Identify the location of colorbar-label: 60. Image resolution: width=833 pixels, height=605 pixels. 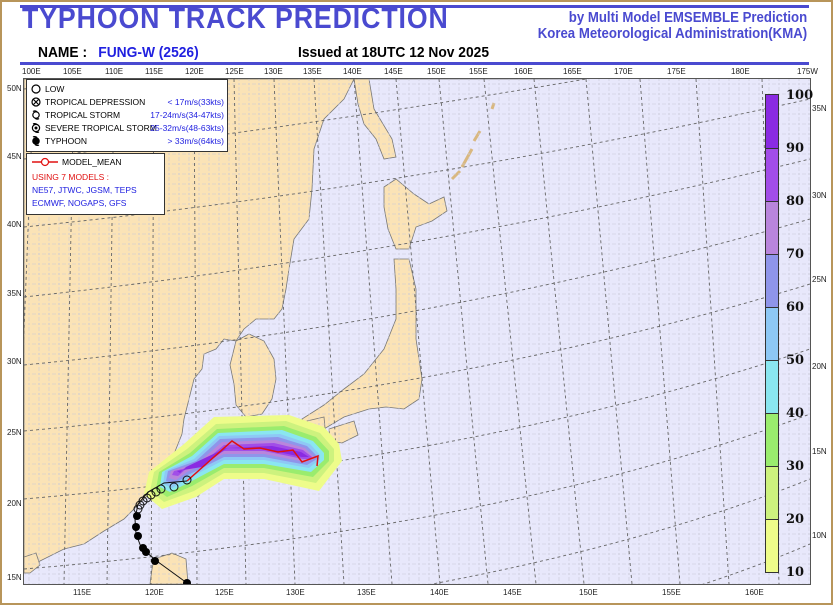
(795, 307).